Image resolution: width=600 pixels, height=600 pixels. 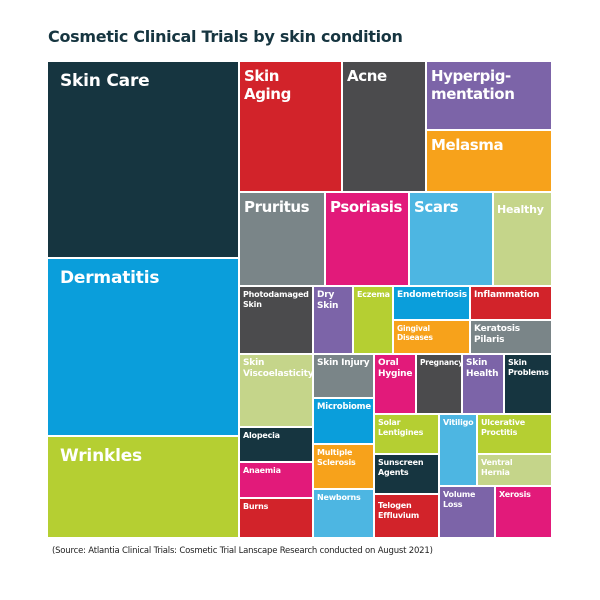 I want to click on treemap-cell-scars: Scars, so click(x=451, y=239).